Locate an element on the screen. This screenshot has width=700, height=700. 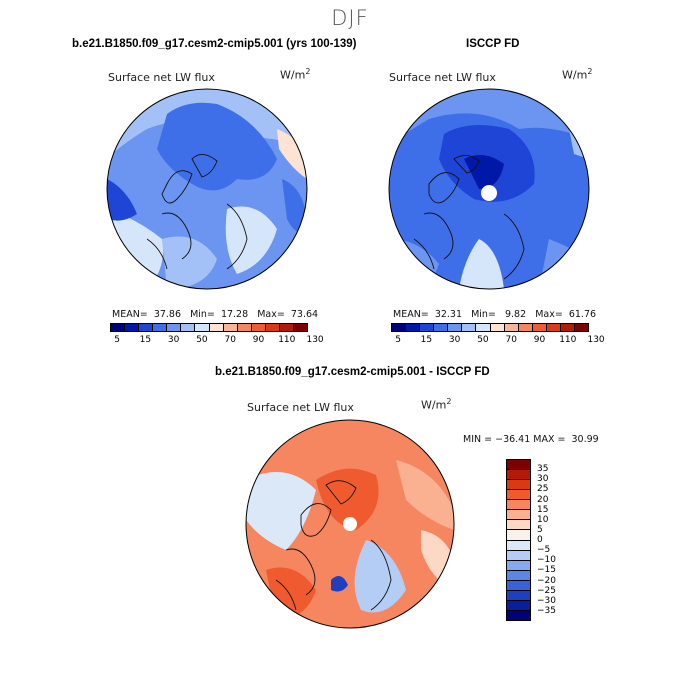
panel1-map-border is located at coordinates (207, 189).